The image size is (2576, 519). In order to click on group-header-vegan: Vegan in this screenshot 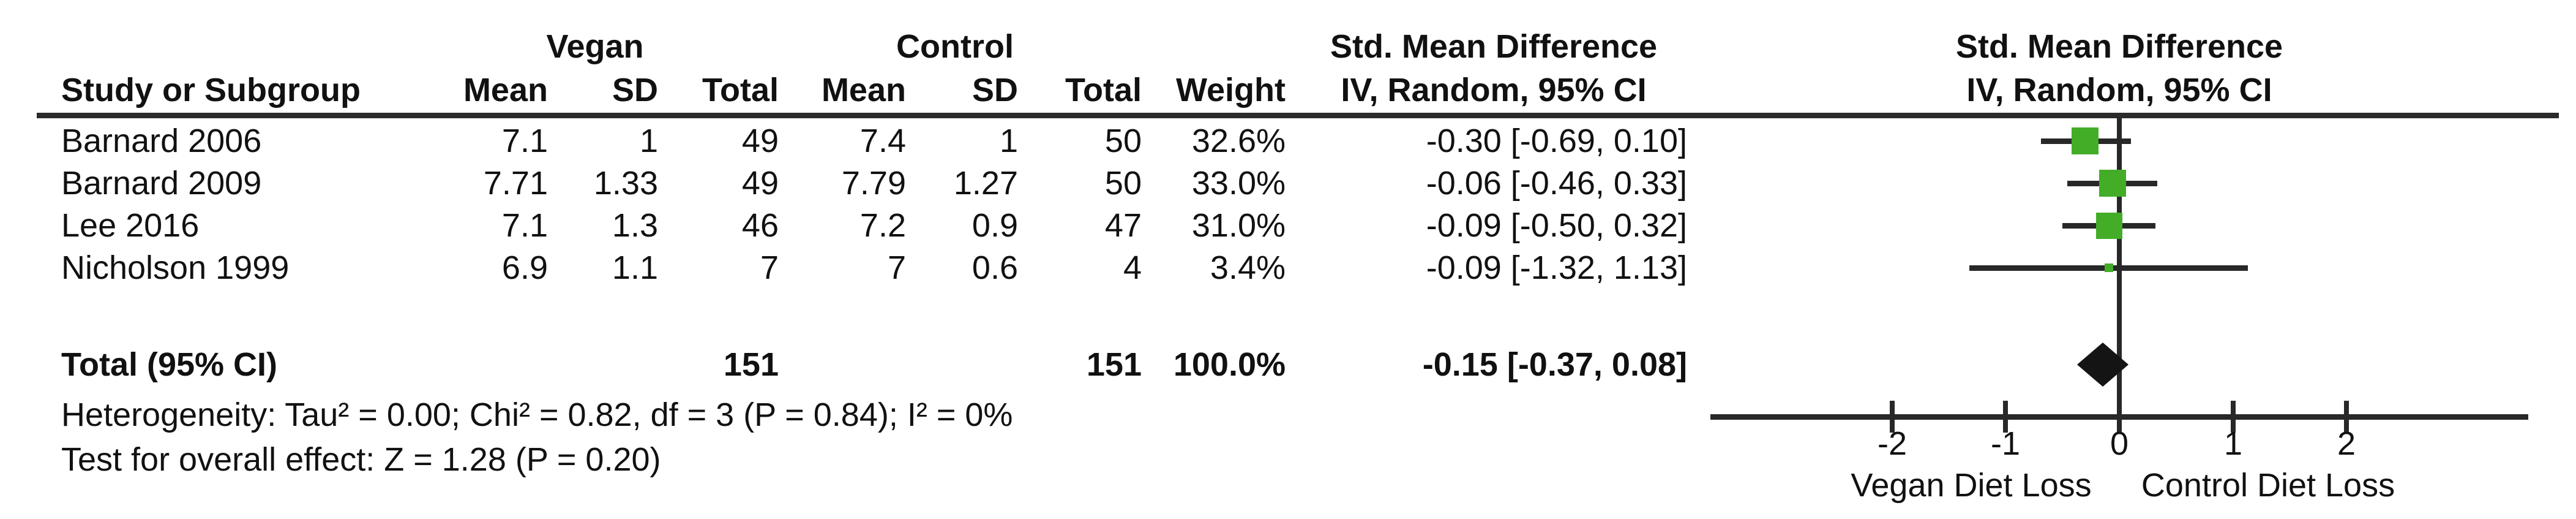, I will do `click(595, 47)`.